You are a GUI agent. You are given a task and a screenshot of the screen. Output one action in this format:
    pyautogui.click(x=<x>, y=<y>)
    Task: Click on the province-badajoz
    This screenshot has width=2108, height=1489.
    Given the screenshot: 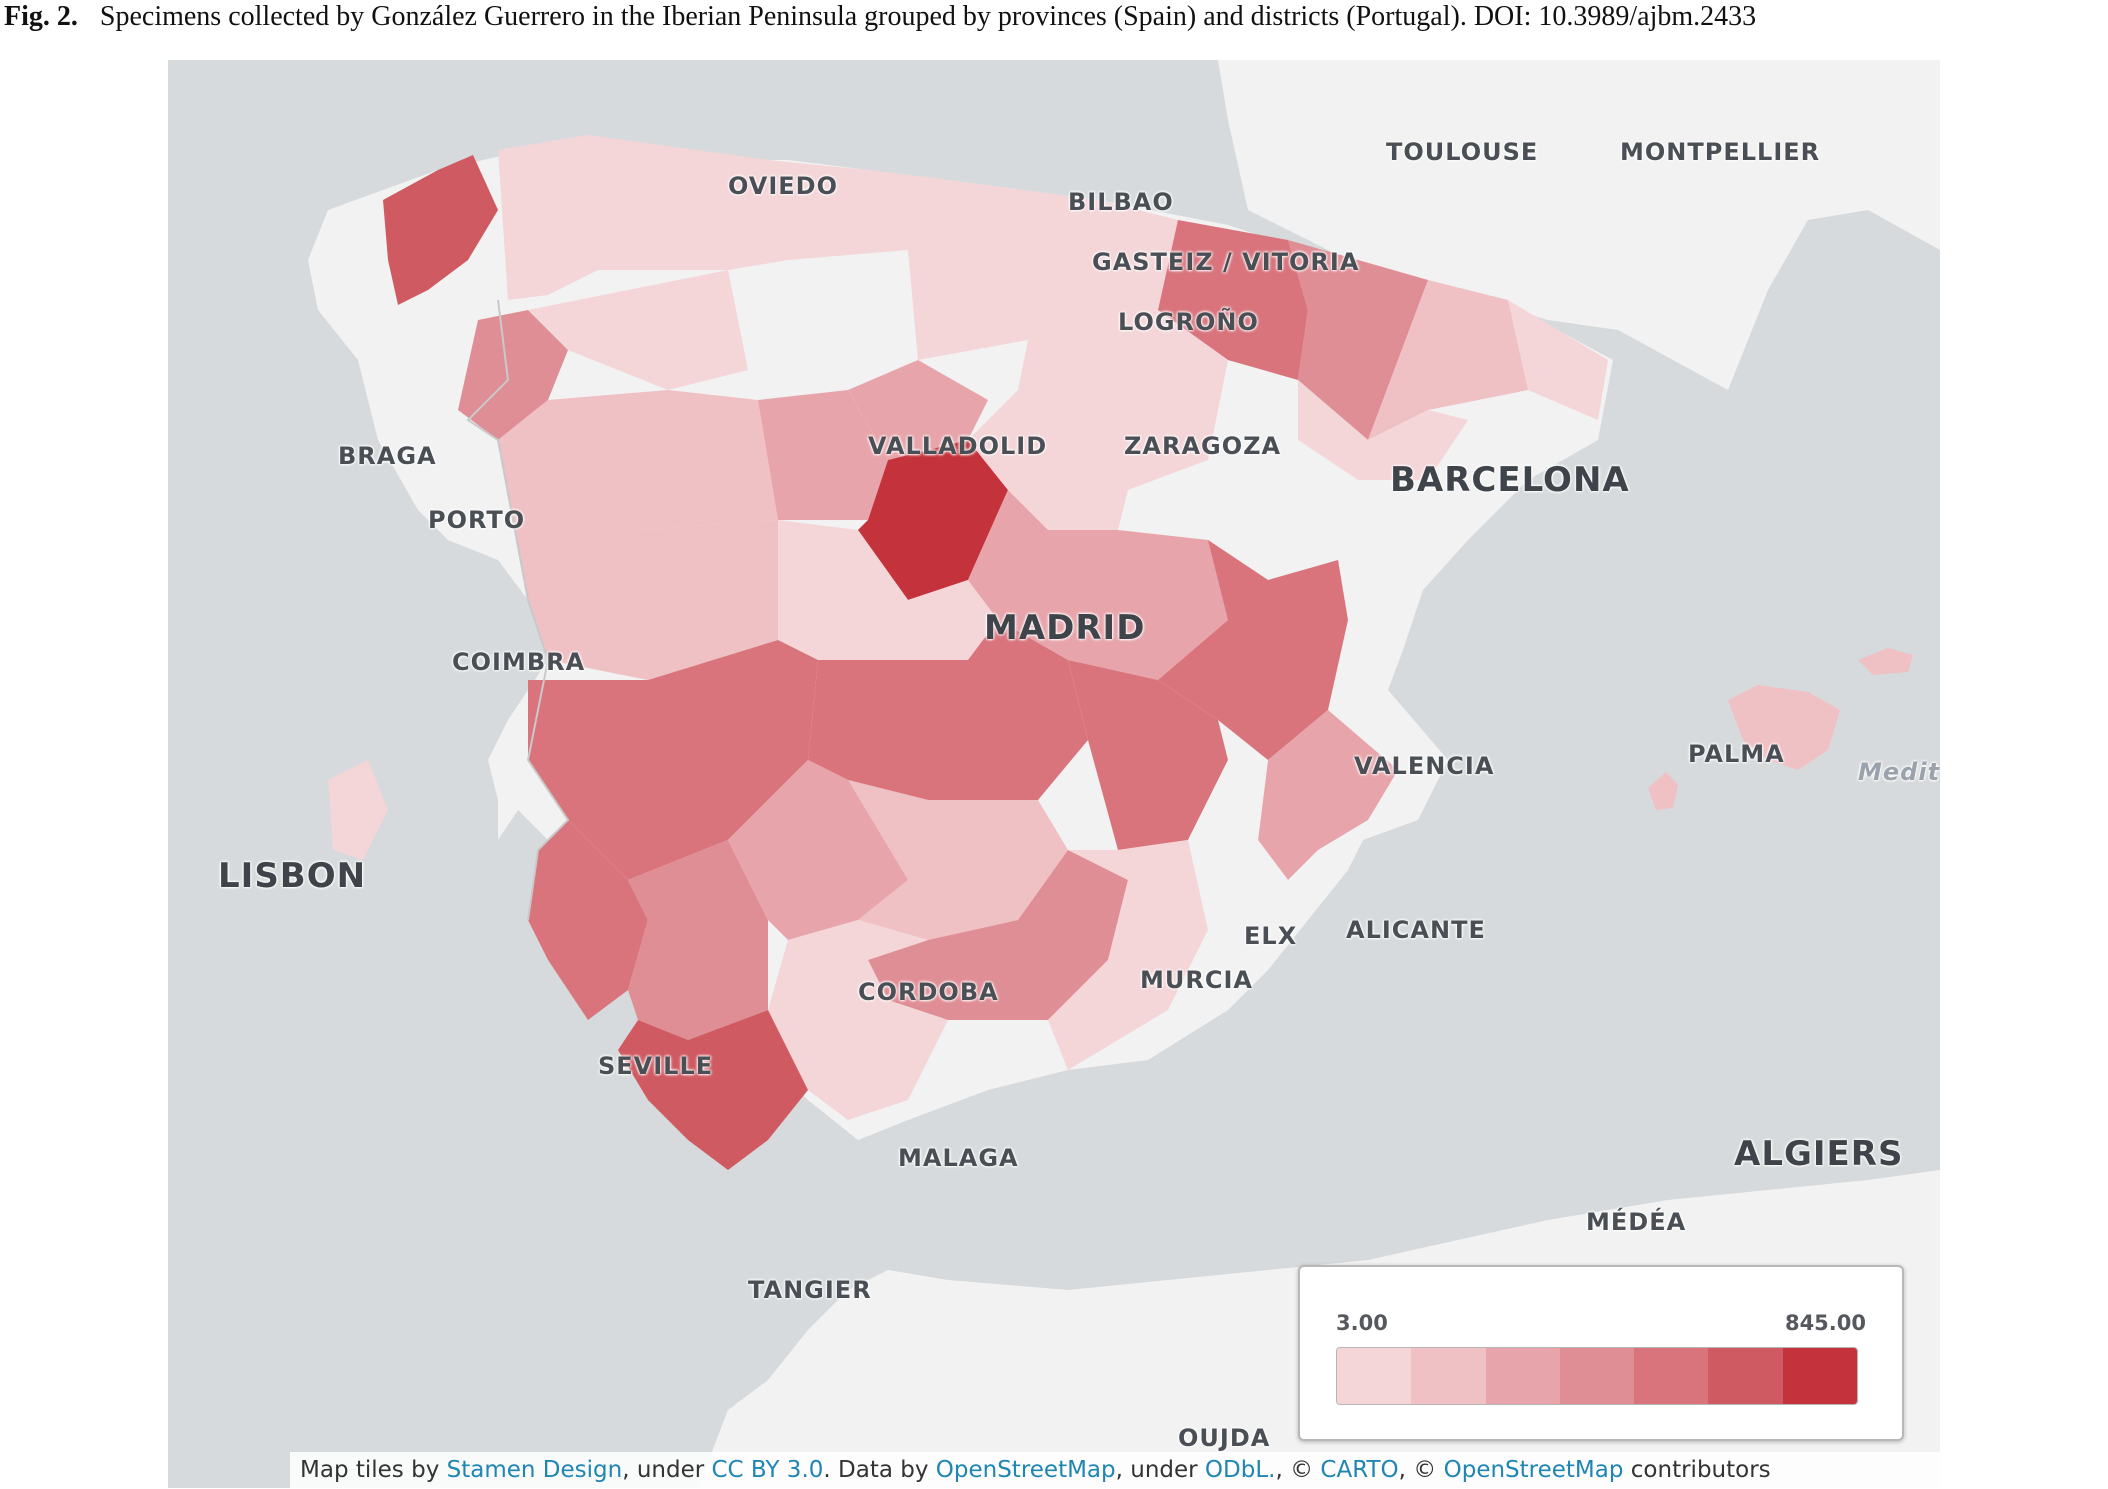 What is the action you would take?
    pyautogui.click(x=673, y=760)
    